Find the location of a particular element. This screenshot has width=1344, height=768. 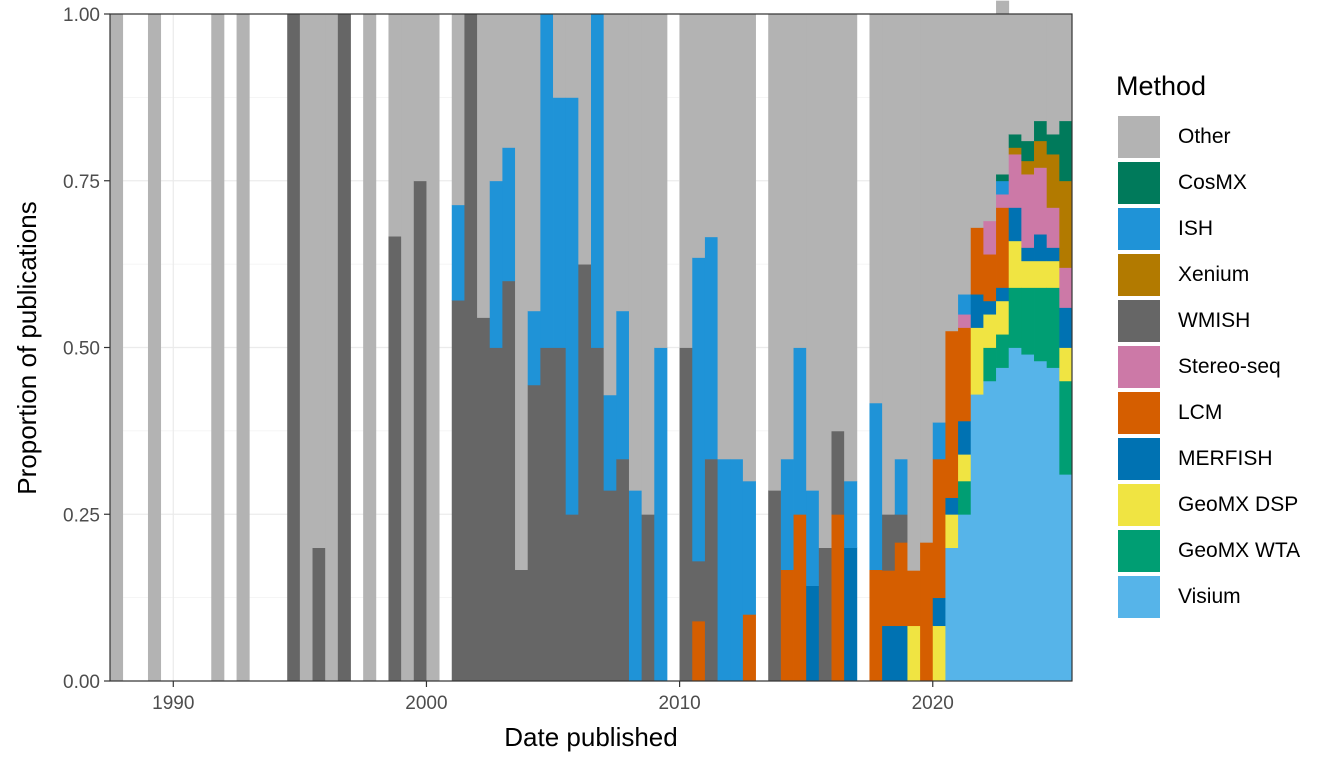

y-axis-label: Proportion of publications is located at coordinates (27, 347).